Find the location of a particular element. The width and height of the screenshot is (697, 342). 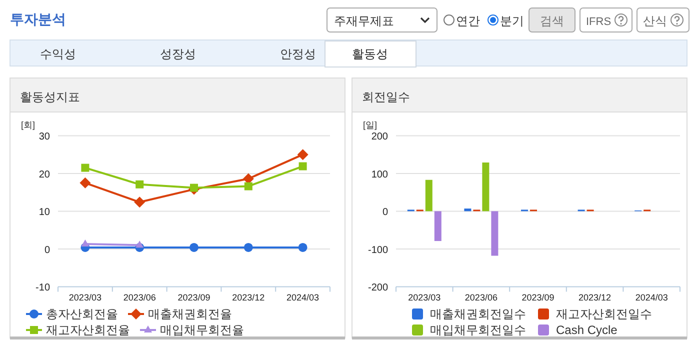

legend-label: 재고자산회전율 is located at coordinates (88, 330).